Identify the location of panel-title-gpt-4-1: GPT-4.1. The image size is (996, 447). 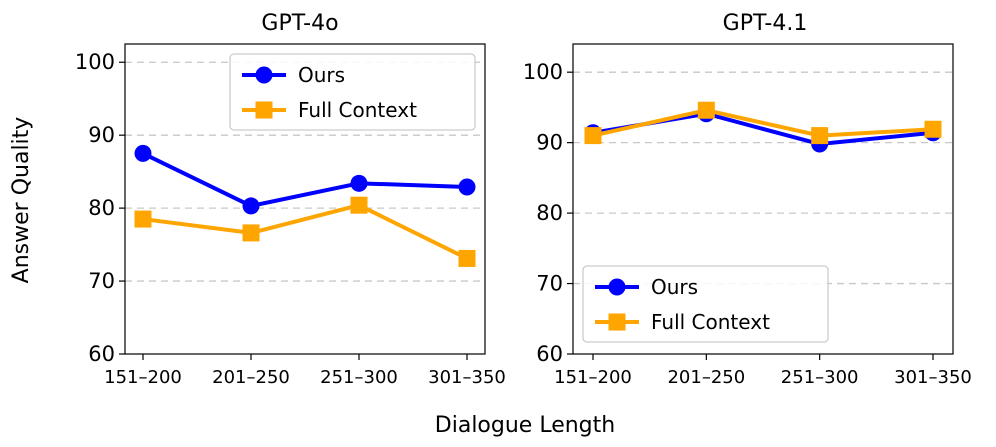
(765, 23).